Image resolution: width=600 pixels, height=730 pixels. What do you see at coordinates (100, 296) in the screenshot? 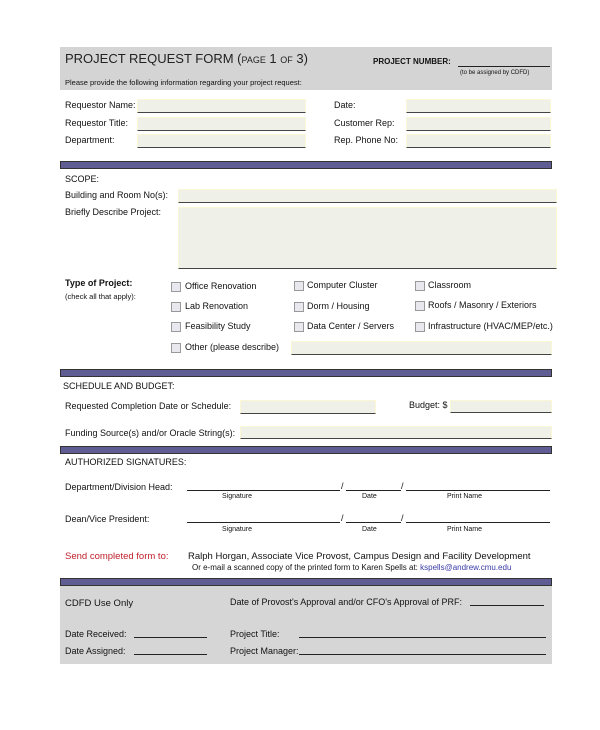
I see `type-of-project-note: (check all that apply):` at bounding box center [100, 296].